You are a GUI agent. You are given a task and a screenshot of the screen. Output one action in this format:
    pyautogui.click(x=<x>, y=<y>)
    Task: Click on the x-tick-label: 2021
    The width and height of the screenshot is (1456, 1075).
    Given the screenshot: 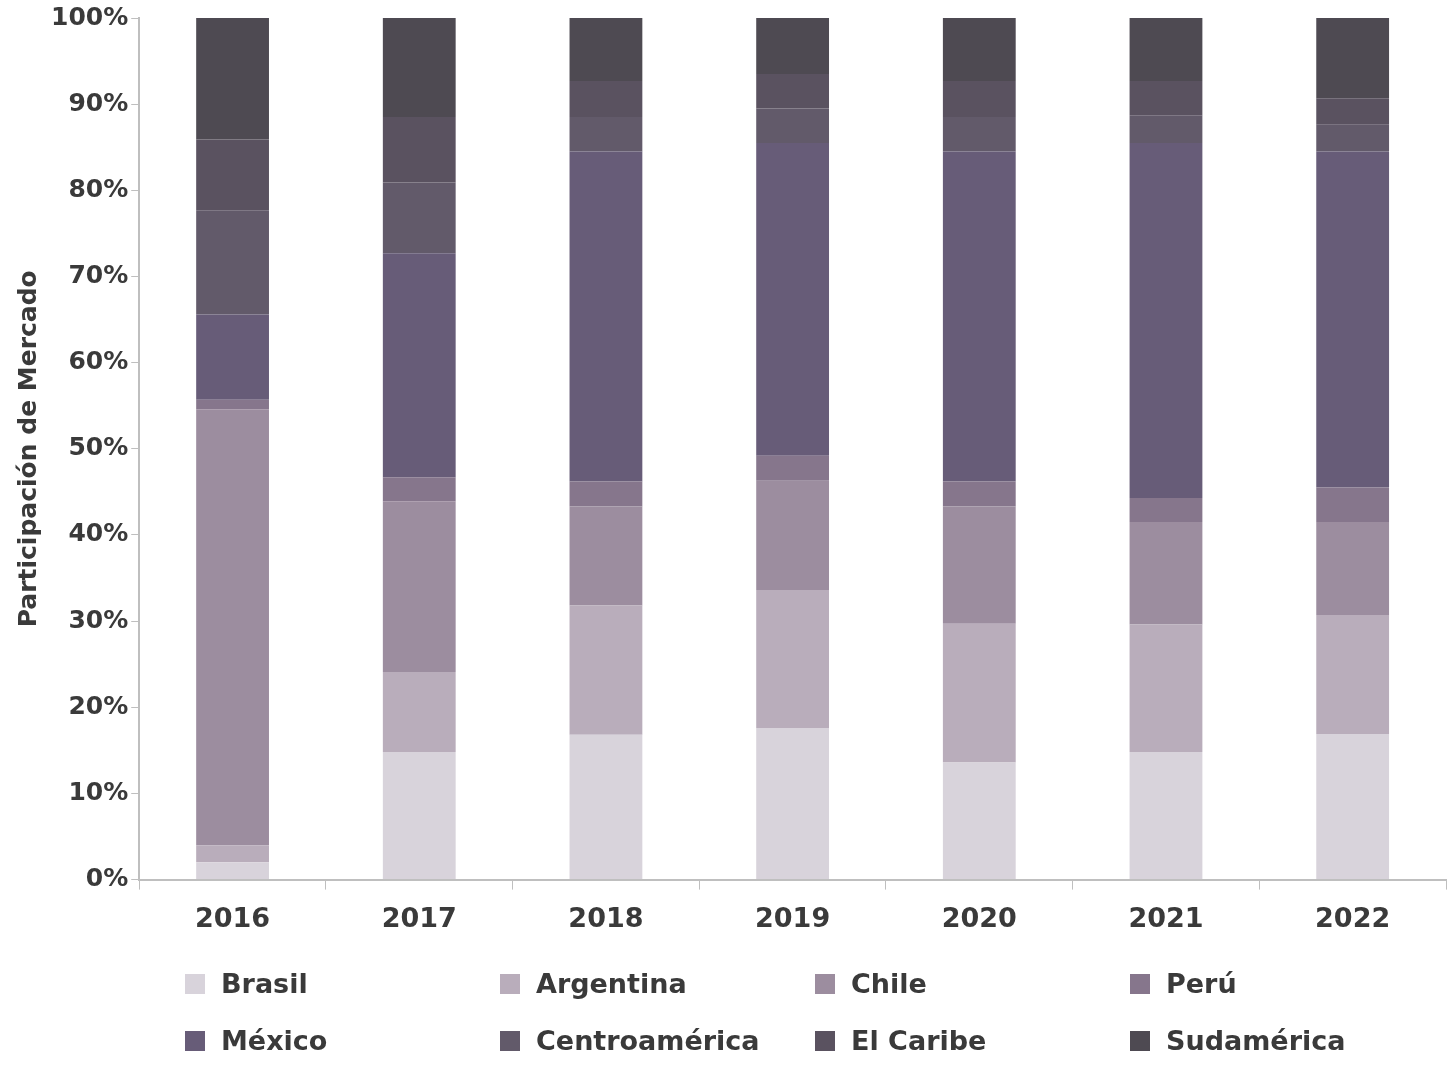 What is the action you would take?
    pyautogui.click(x=1166, y=917)
    